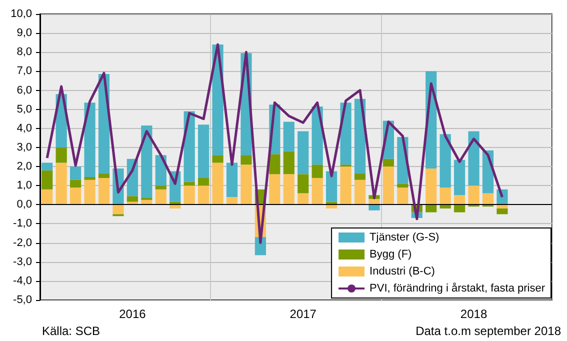 The height and width of the screenshot is (341, 567). What do you see at coordinates (132, 314) in the screenshot?
I see `x-tick-label: 2016` at bounding box center [132, 314].